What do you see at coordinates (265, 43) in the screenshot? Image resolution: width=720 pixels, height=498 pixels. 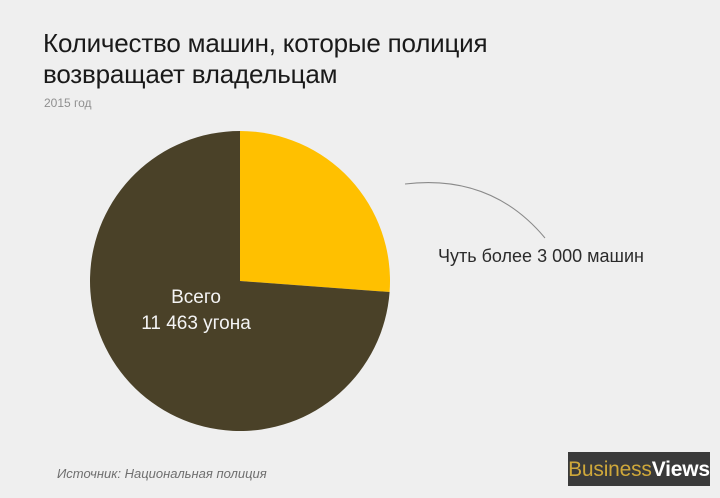 I see `chart-title-line-1: Количество машин, которые полиция` at bounding box center [265, 43].